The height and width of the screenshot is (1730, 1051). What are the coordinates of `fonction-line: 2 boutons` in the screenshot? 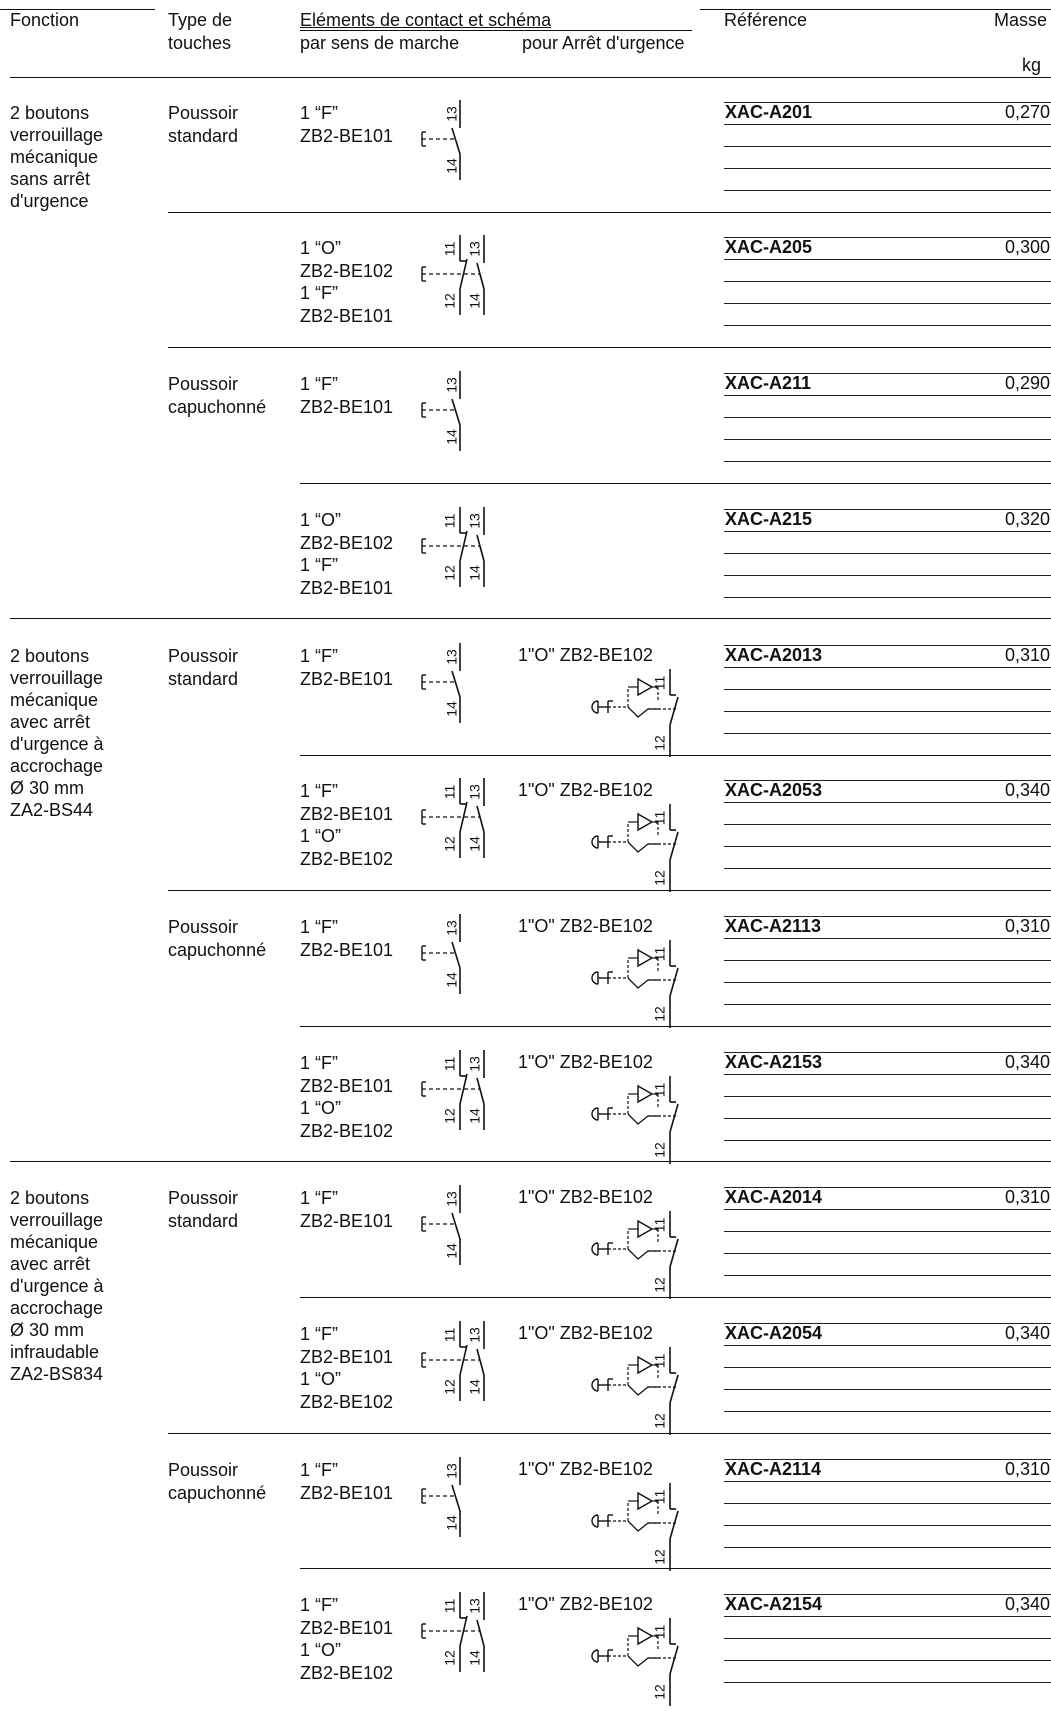 It's located at (50, 113).